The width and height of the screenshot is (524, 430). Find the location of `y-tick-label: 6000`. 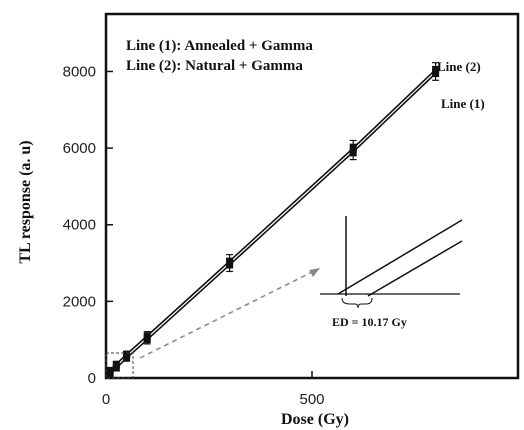

y-tick-label: 6000 is located at coordinates (79, 148).